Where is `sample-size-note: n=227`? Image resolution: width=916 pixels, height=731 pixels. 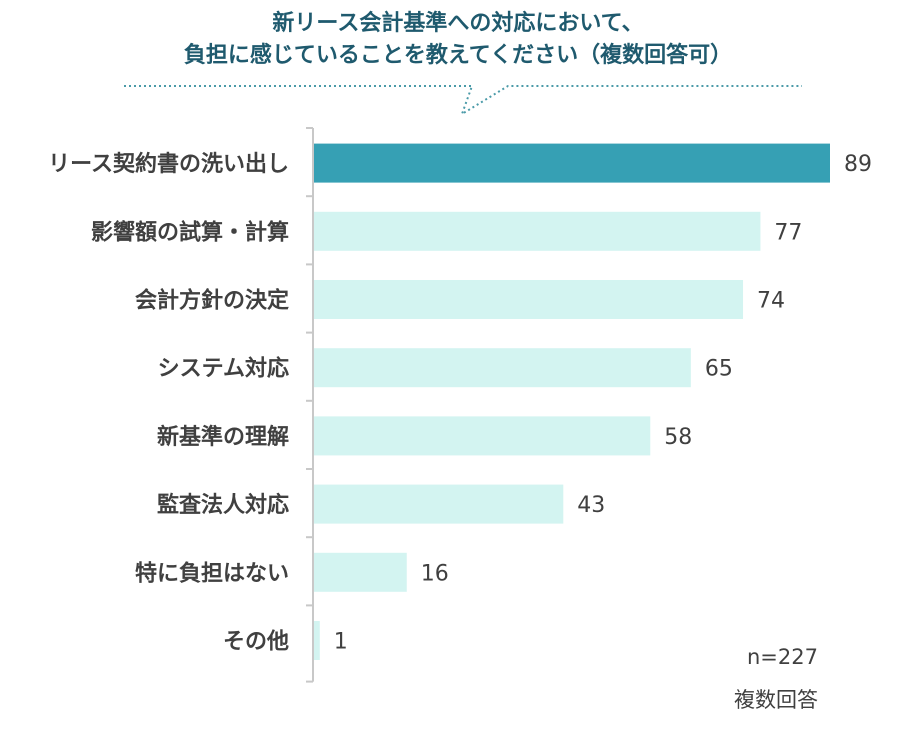 sample-size-note: n=227 is located at coordinates (782, 657).